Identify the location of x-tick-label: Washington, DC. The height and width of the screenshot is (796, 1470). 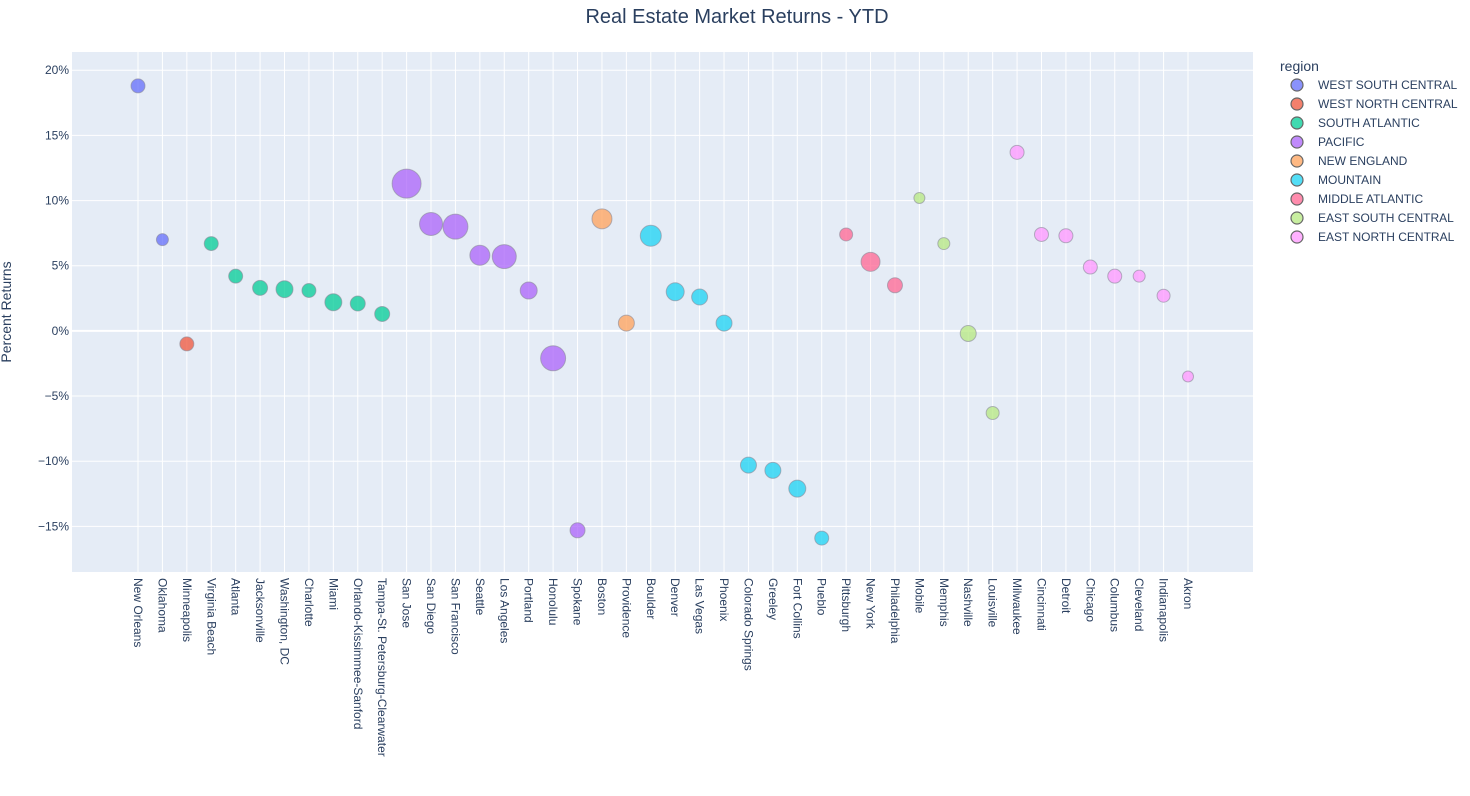
(285, 621).